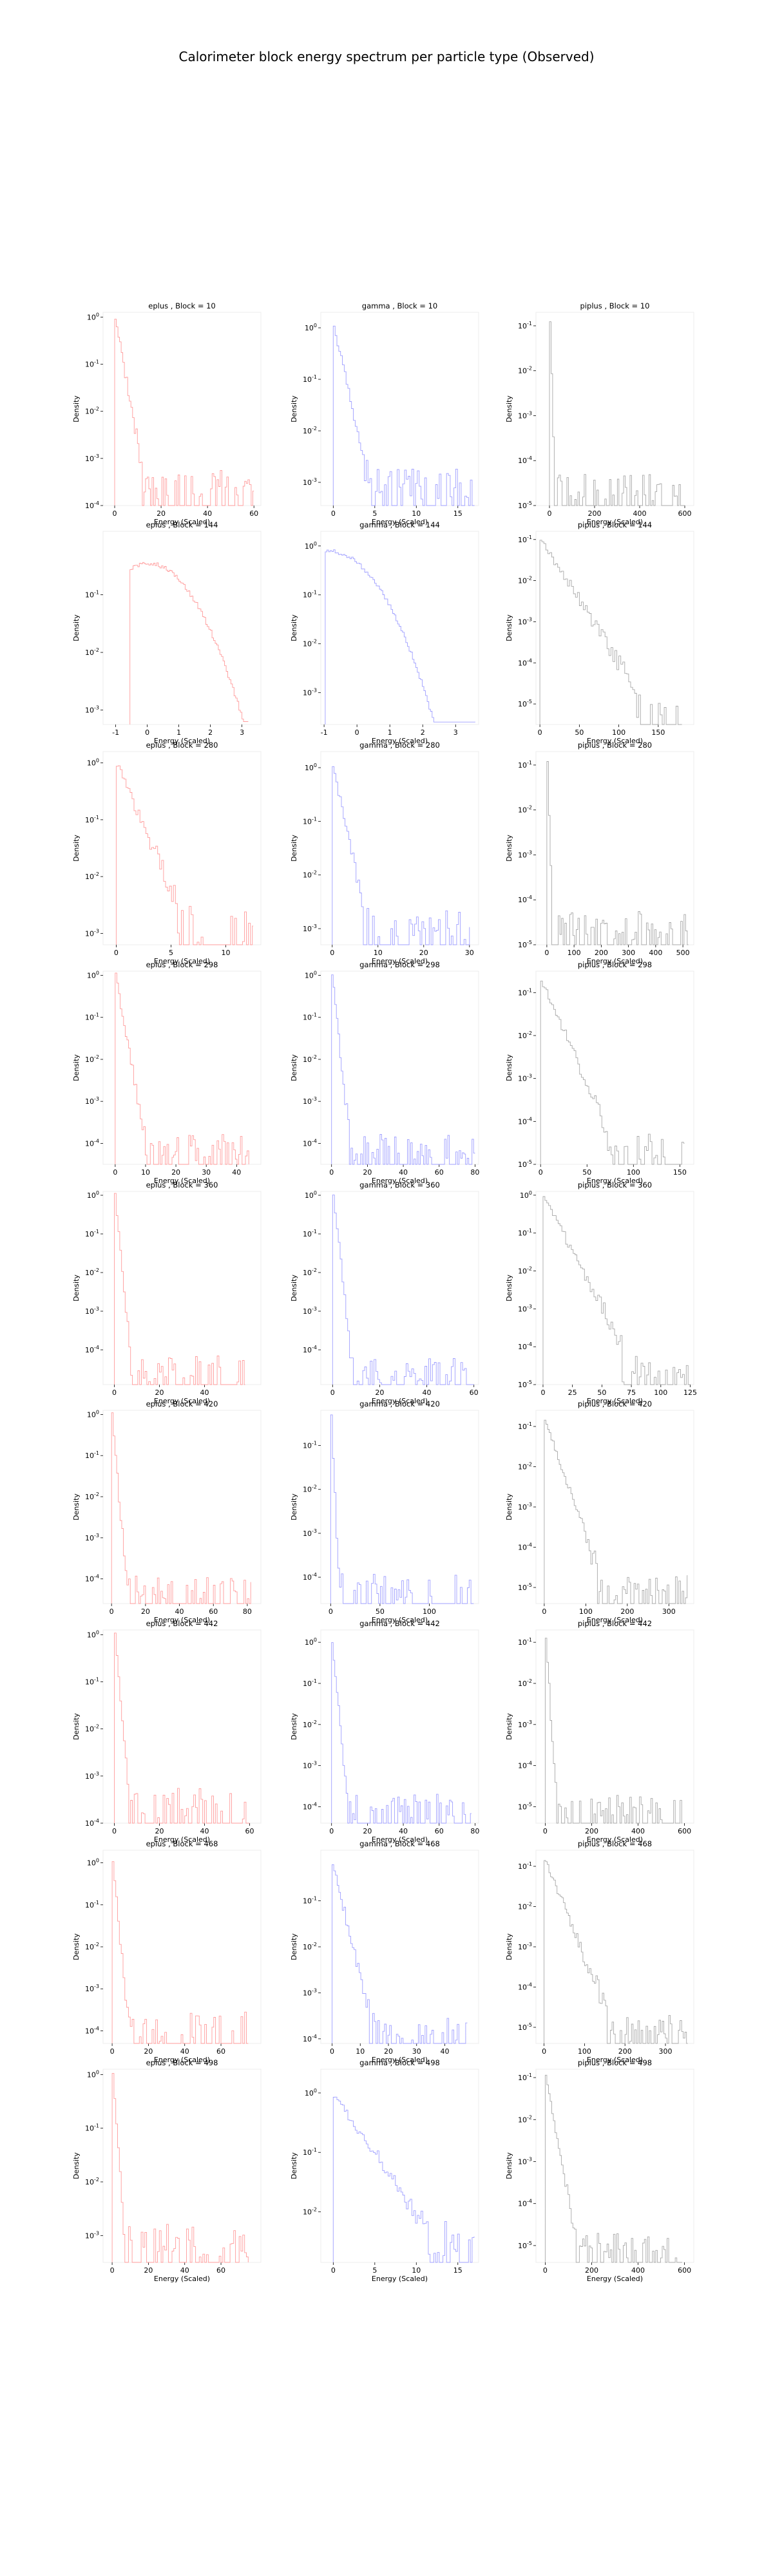 This screenshot has width=773, height=2576. I want to click on x-tick-label: 500, so click(683, 953).